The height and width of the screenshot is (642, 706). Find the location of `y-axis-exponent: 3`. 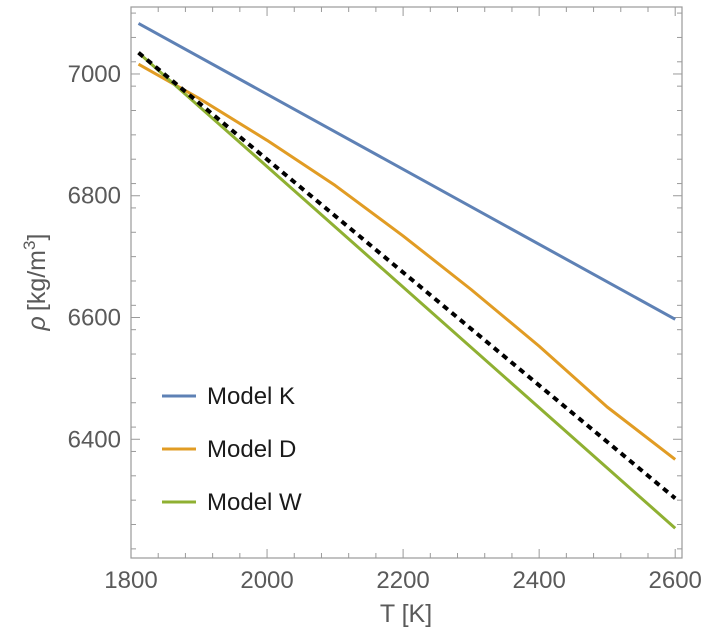

y-axis-exponent: 3 is located at coordinates (29, 245).